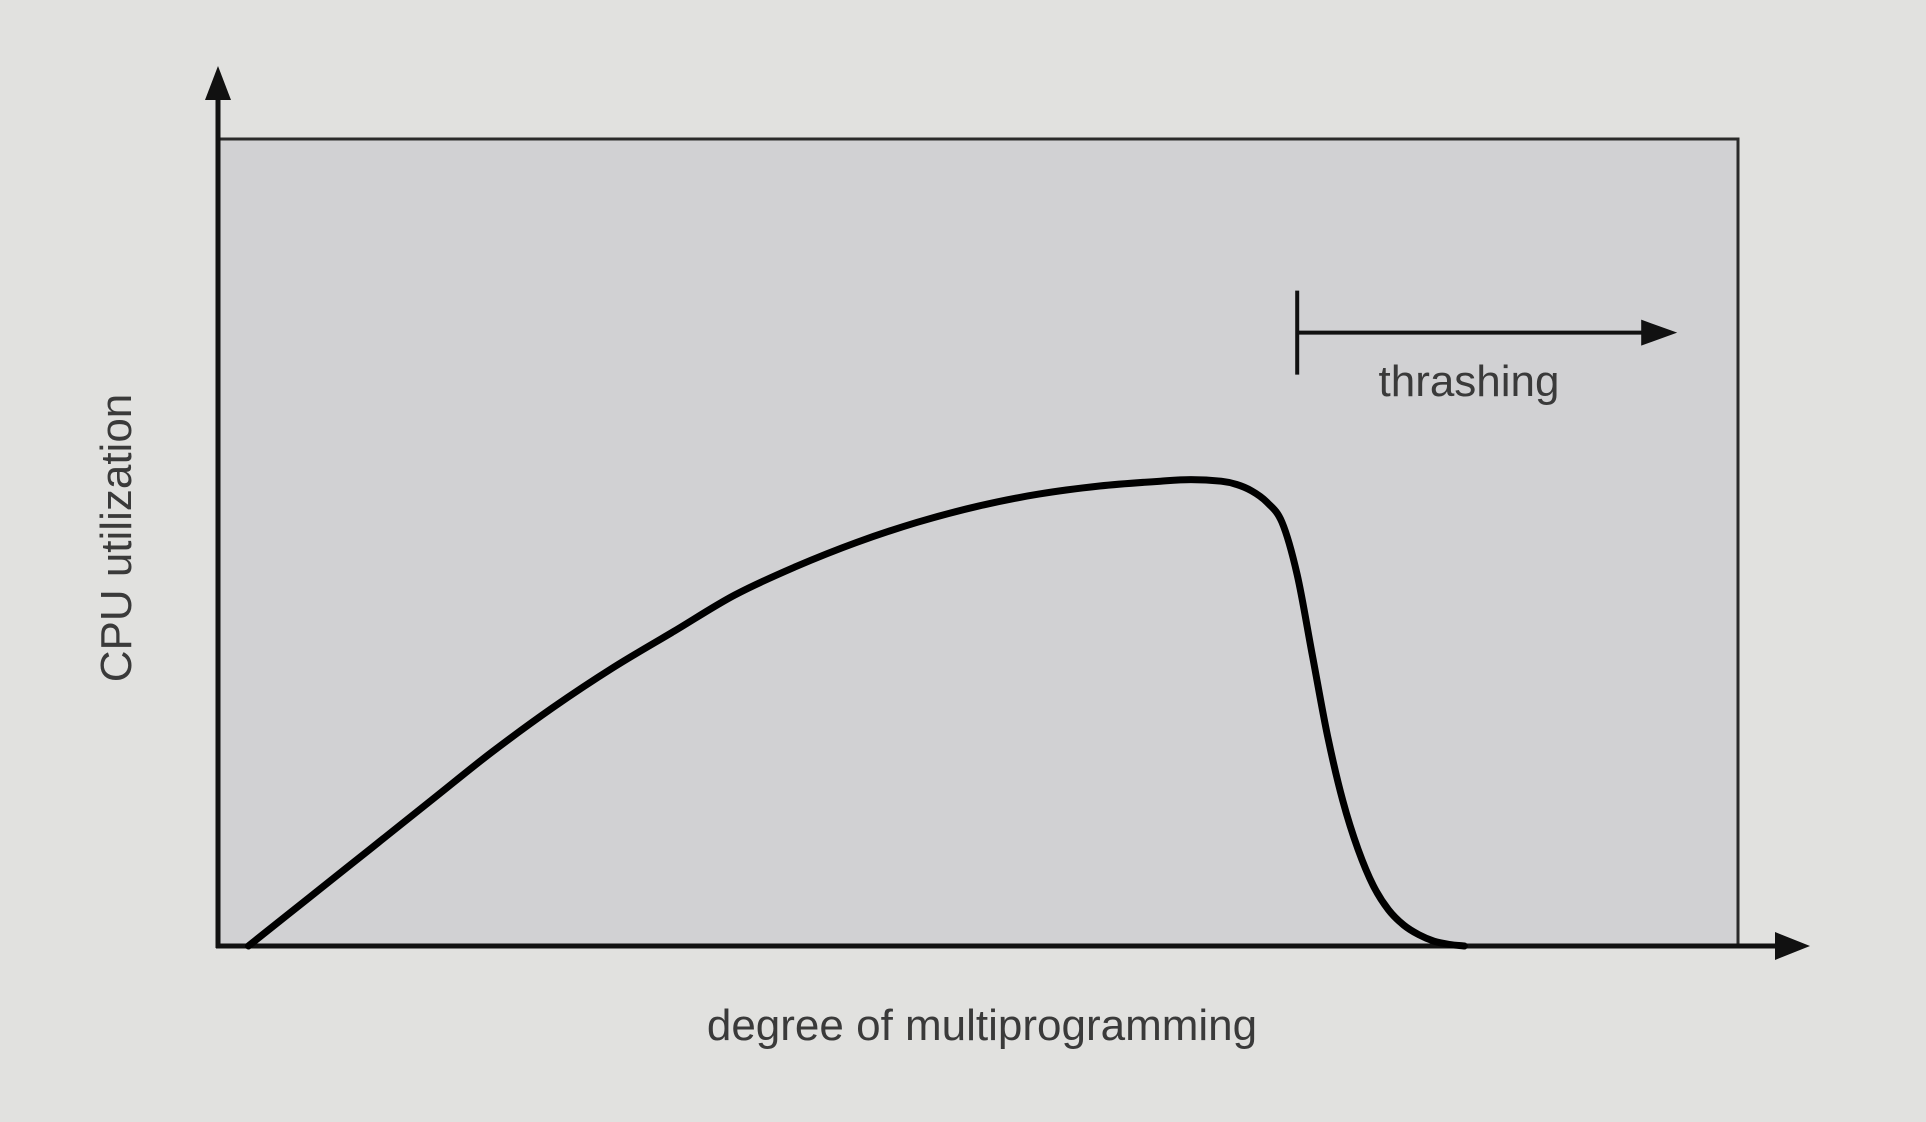  I want to click on thrashing-arrowhead-icon, so click(1659, 332).